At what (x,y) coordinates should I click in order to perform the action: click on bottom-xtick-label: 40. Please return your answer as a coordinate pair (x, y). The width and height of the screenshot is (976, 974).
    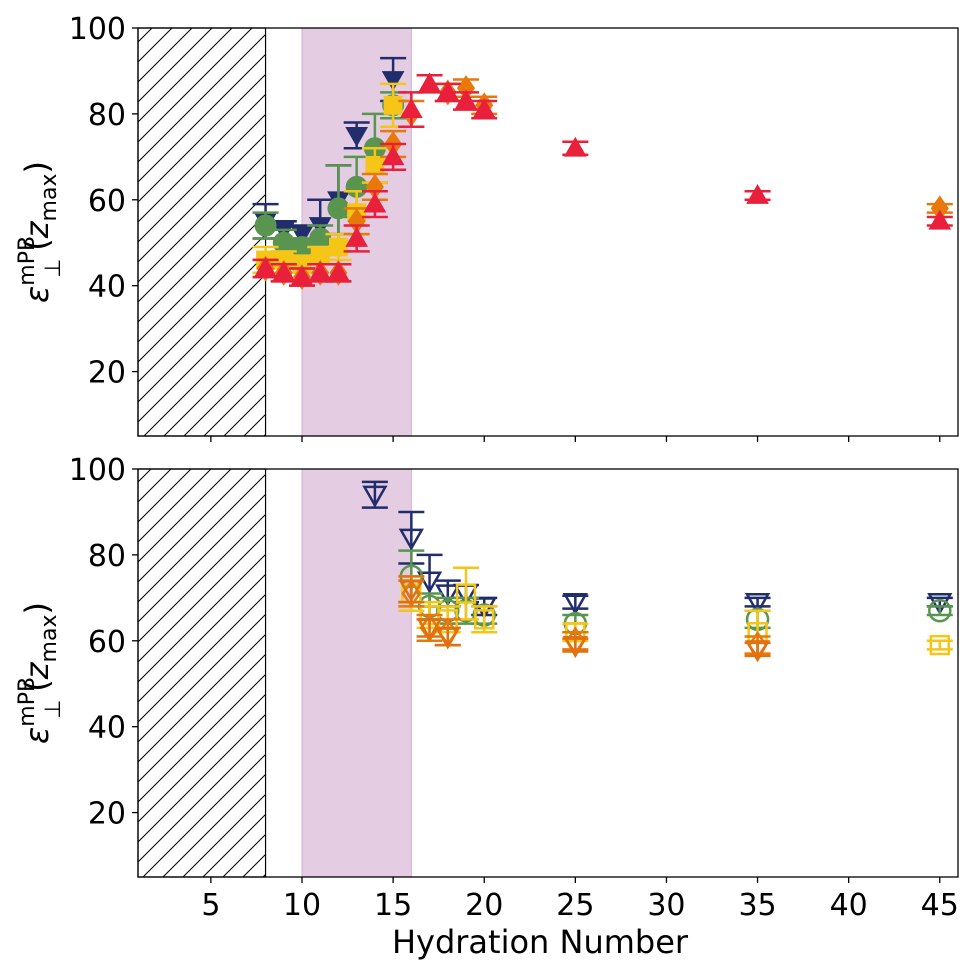
    Looking at the image, I should click on (849, 905).